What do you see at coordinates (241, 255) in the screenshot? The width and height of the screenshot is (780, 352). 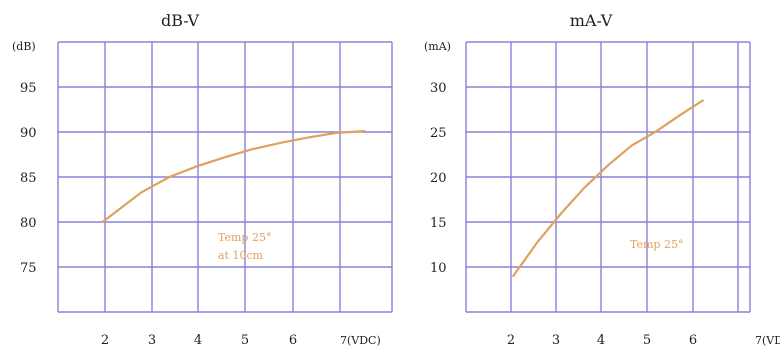 I see `annotation-line-2: at 10cm` at bounding box center [241, 255].